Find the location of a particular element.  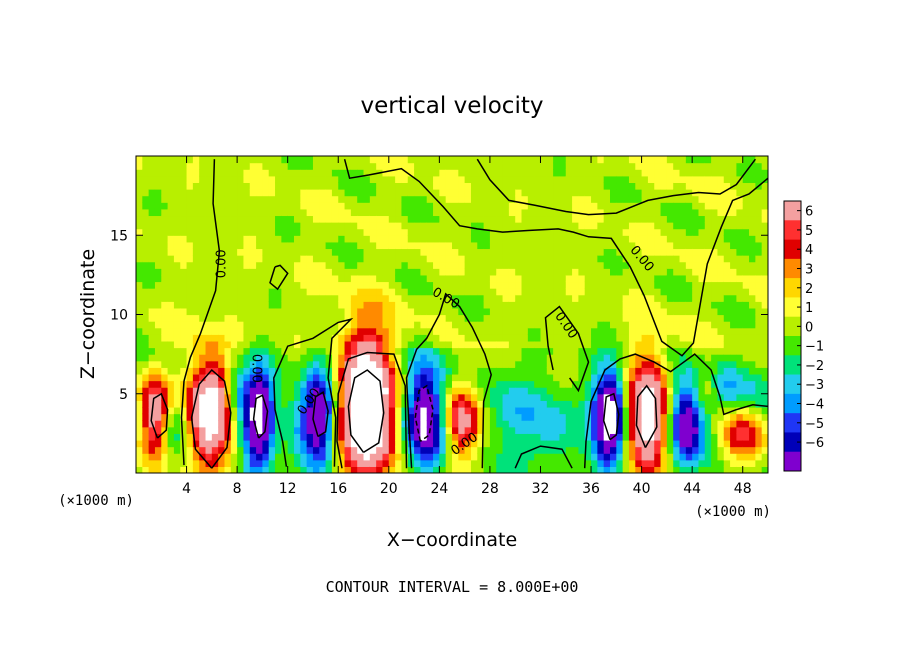

colorbar-tick-label: 6 is located at coordinates (809, 212).